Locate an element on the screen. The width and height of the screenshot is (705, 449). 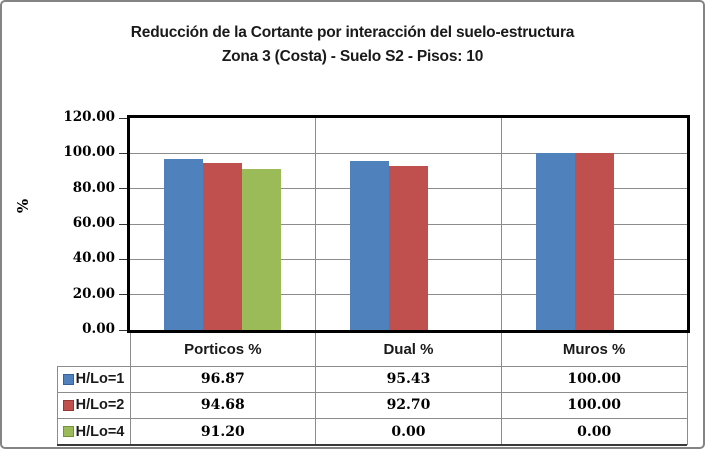
table-value-cell: 92.70 is located at coordinates (408, 405).